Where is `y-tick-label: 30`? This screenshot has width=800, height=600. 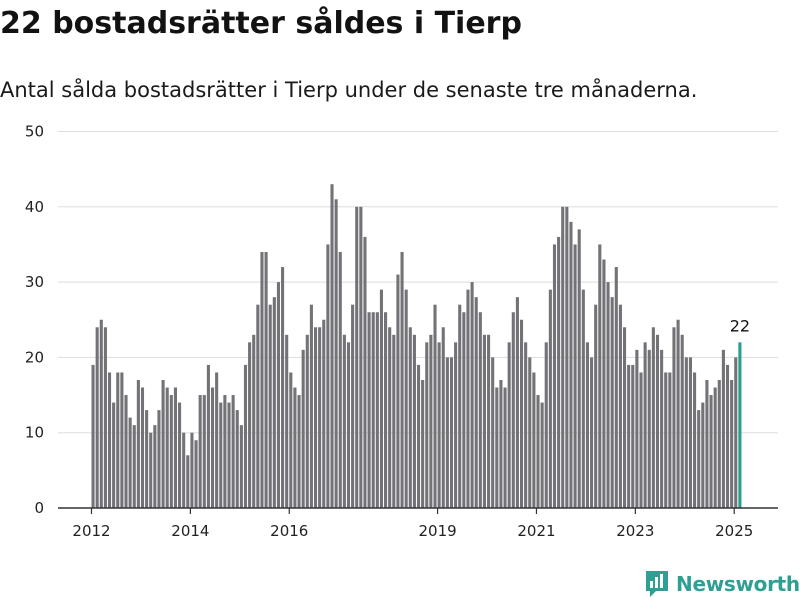
y-tick-label: 30 is located at coordinates (34, 282).